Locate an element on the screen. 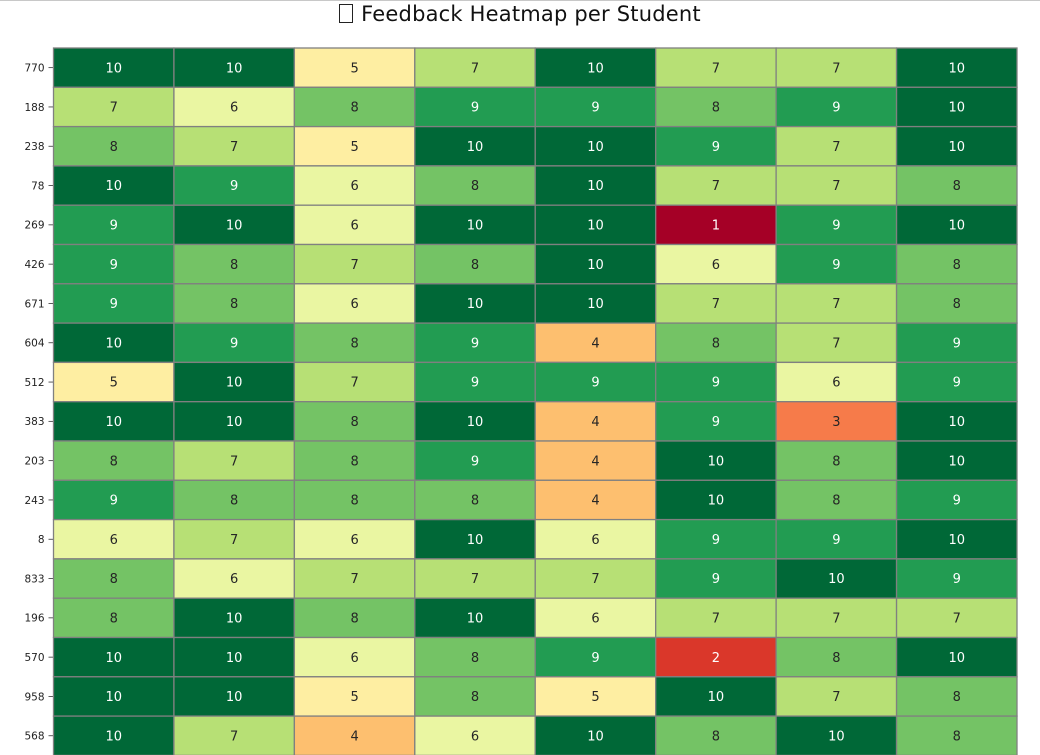 Image resolution: width=1040 pixels, height=755 pixels. cell-value-label: 2 is located at coordinates (716, 658).